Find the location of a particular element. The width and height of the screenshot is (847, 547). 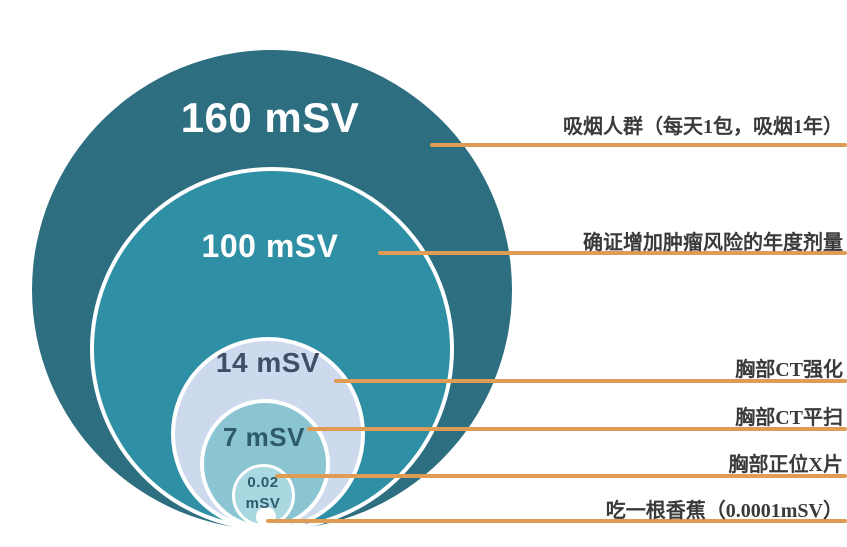

dose-value-0point02-number: 0.02 is located at coordinates (263, 482).